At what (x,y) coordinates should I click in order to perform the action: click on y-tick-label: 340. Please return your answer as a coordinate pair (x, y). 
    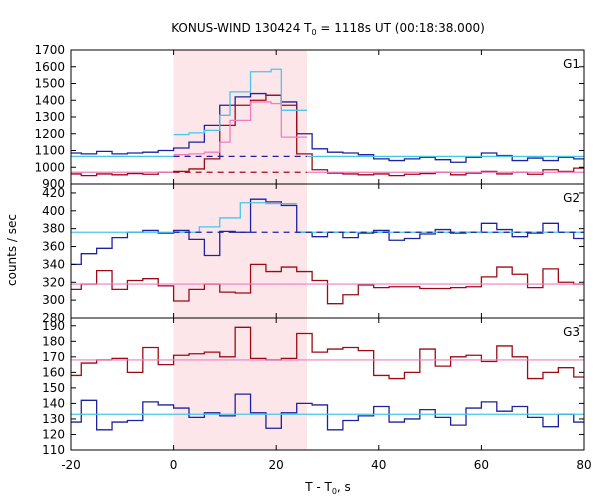
    Looking at the image, I should click on (53, 264).